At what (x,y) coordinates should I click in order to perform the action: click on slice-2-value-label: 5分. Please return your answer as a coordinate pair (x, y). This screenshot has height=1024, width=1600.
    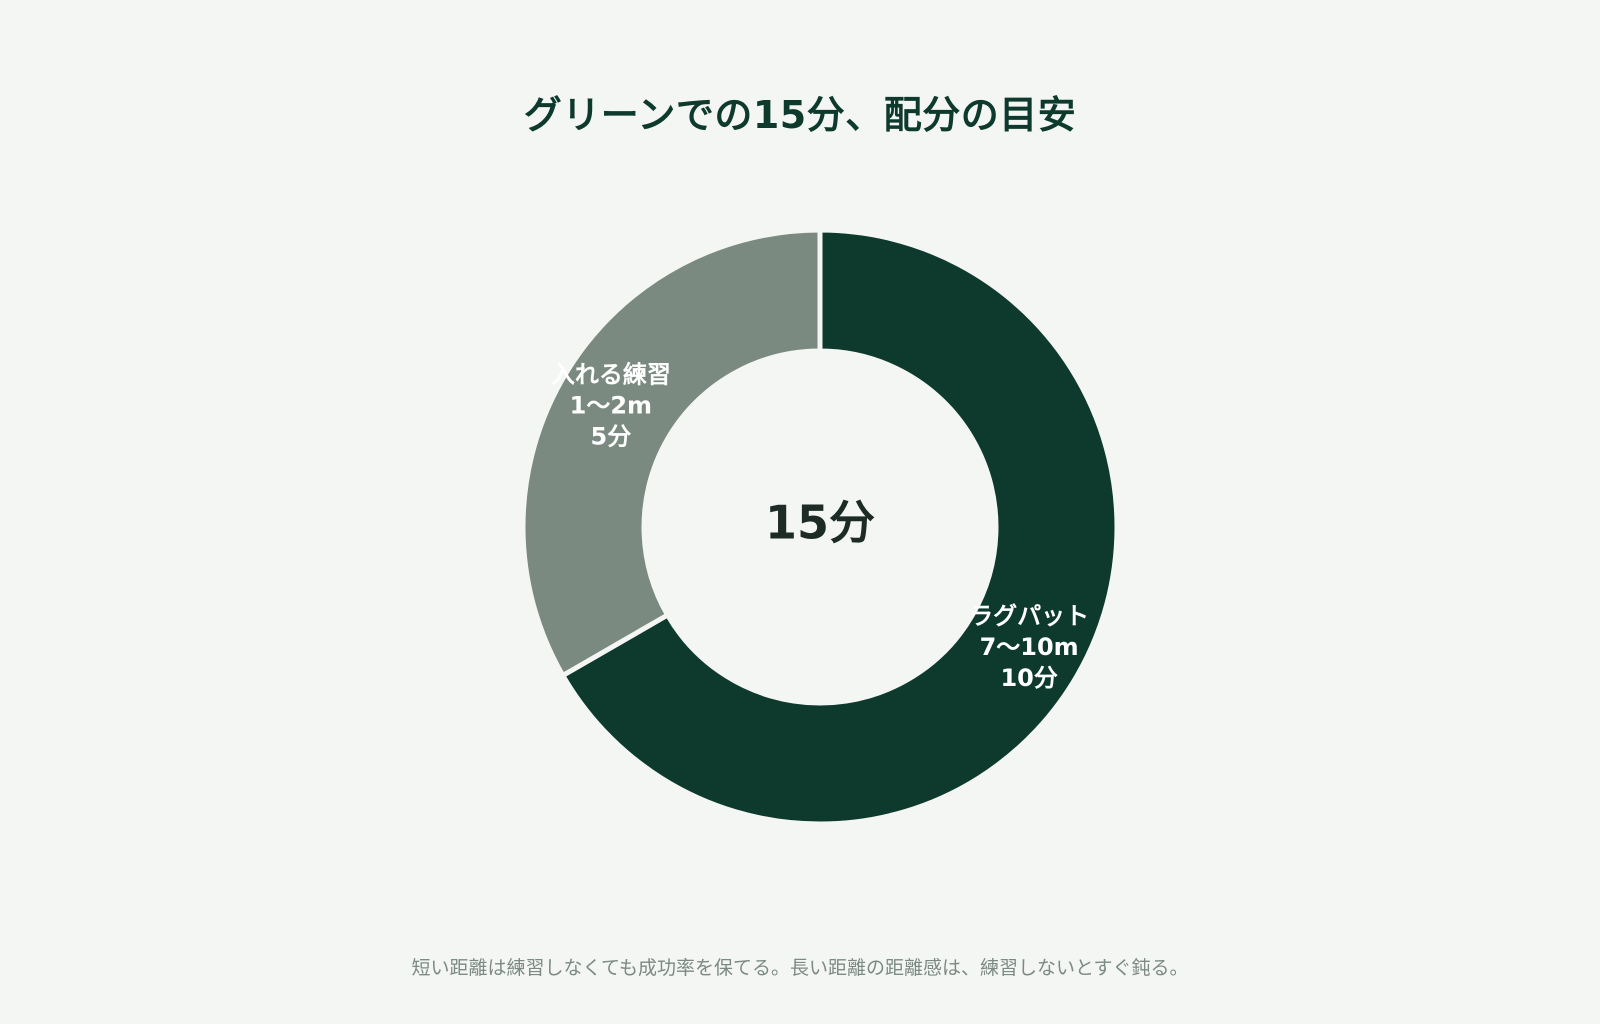
    Looking at the image, I should click on (611, 436).